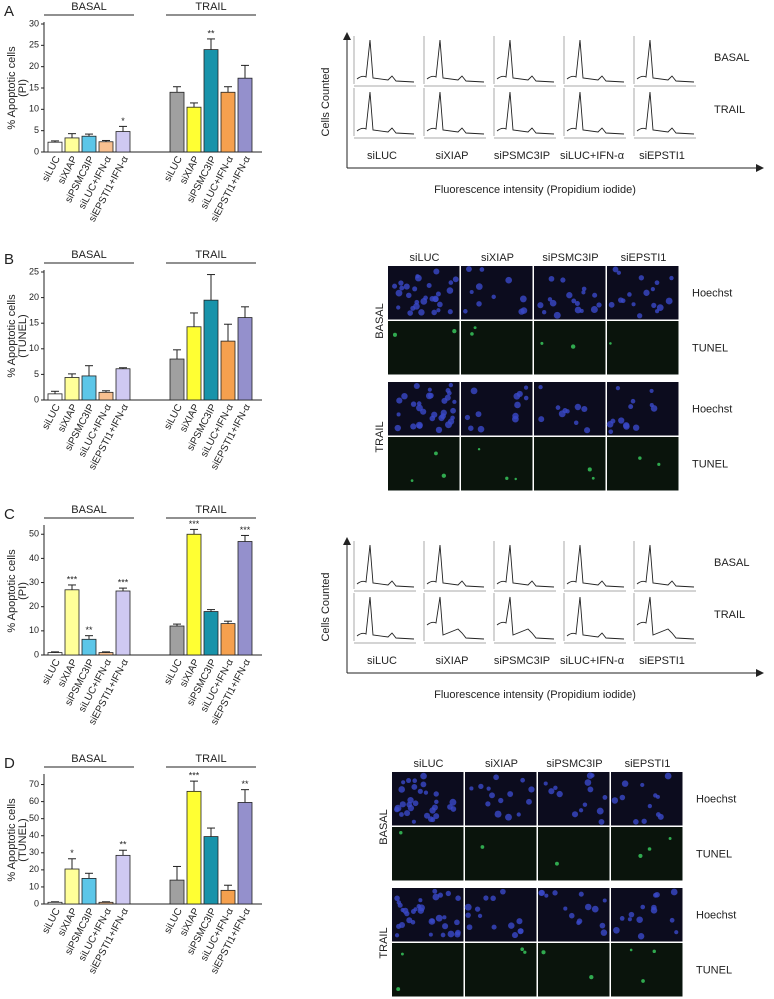 This screenshot has width=774, height=999. Describe the element at coordinates (729, 110) in the screenshot. I see `row-label: TRAIL` at that location.